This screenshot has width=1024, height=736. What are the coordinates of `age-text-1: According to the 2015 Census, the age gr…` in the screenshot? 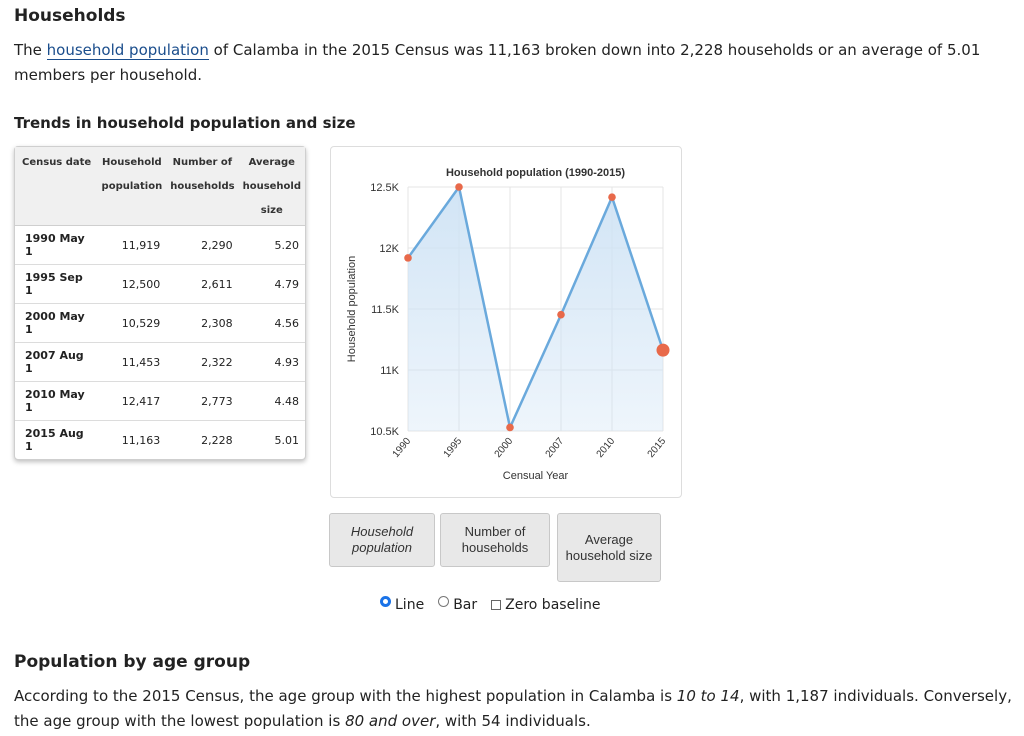 It's located at (345, 696).